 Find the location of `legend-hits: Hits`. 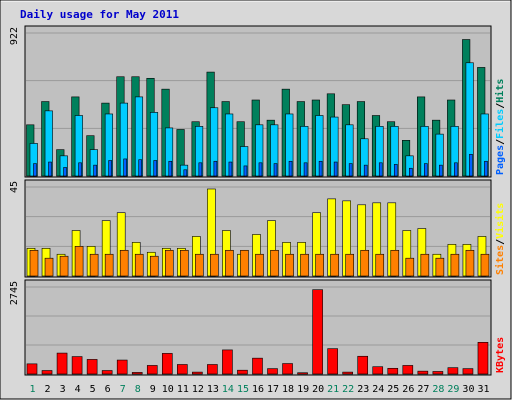

legend-hits: Hits is located at coordinates (500, 91).